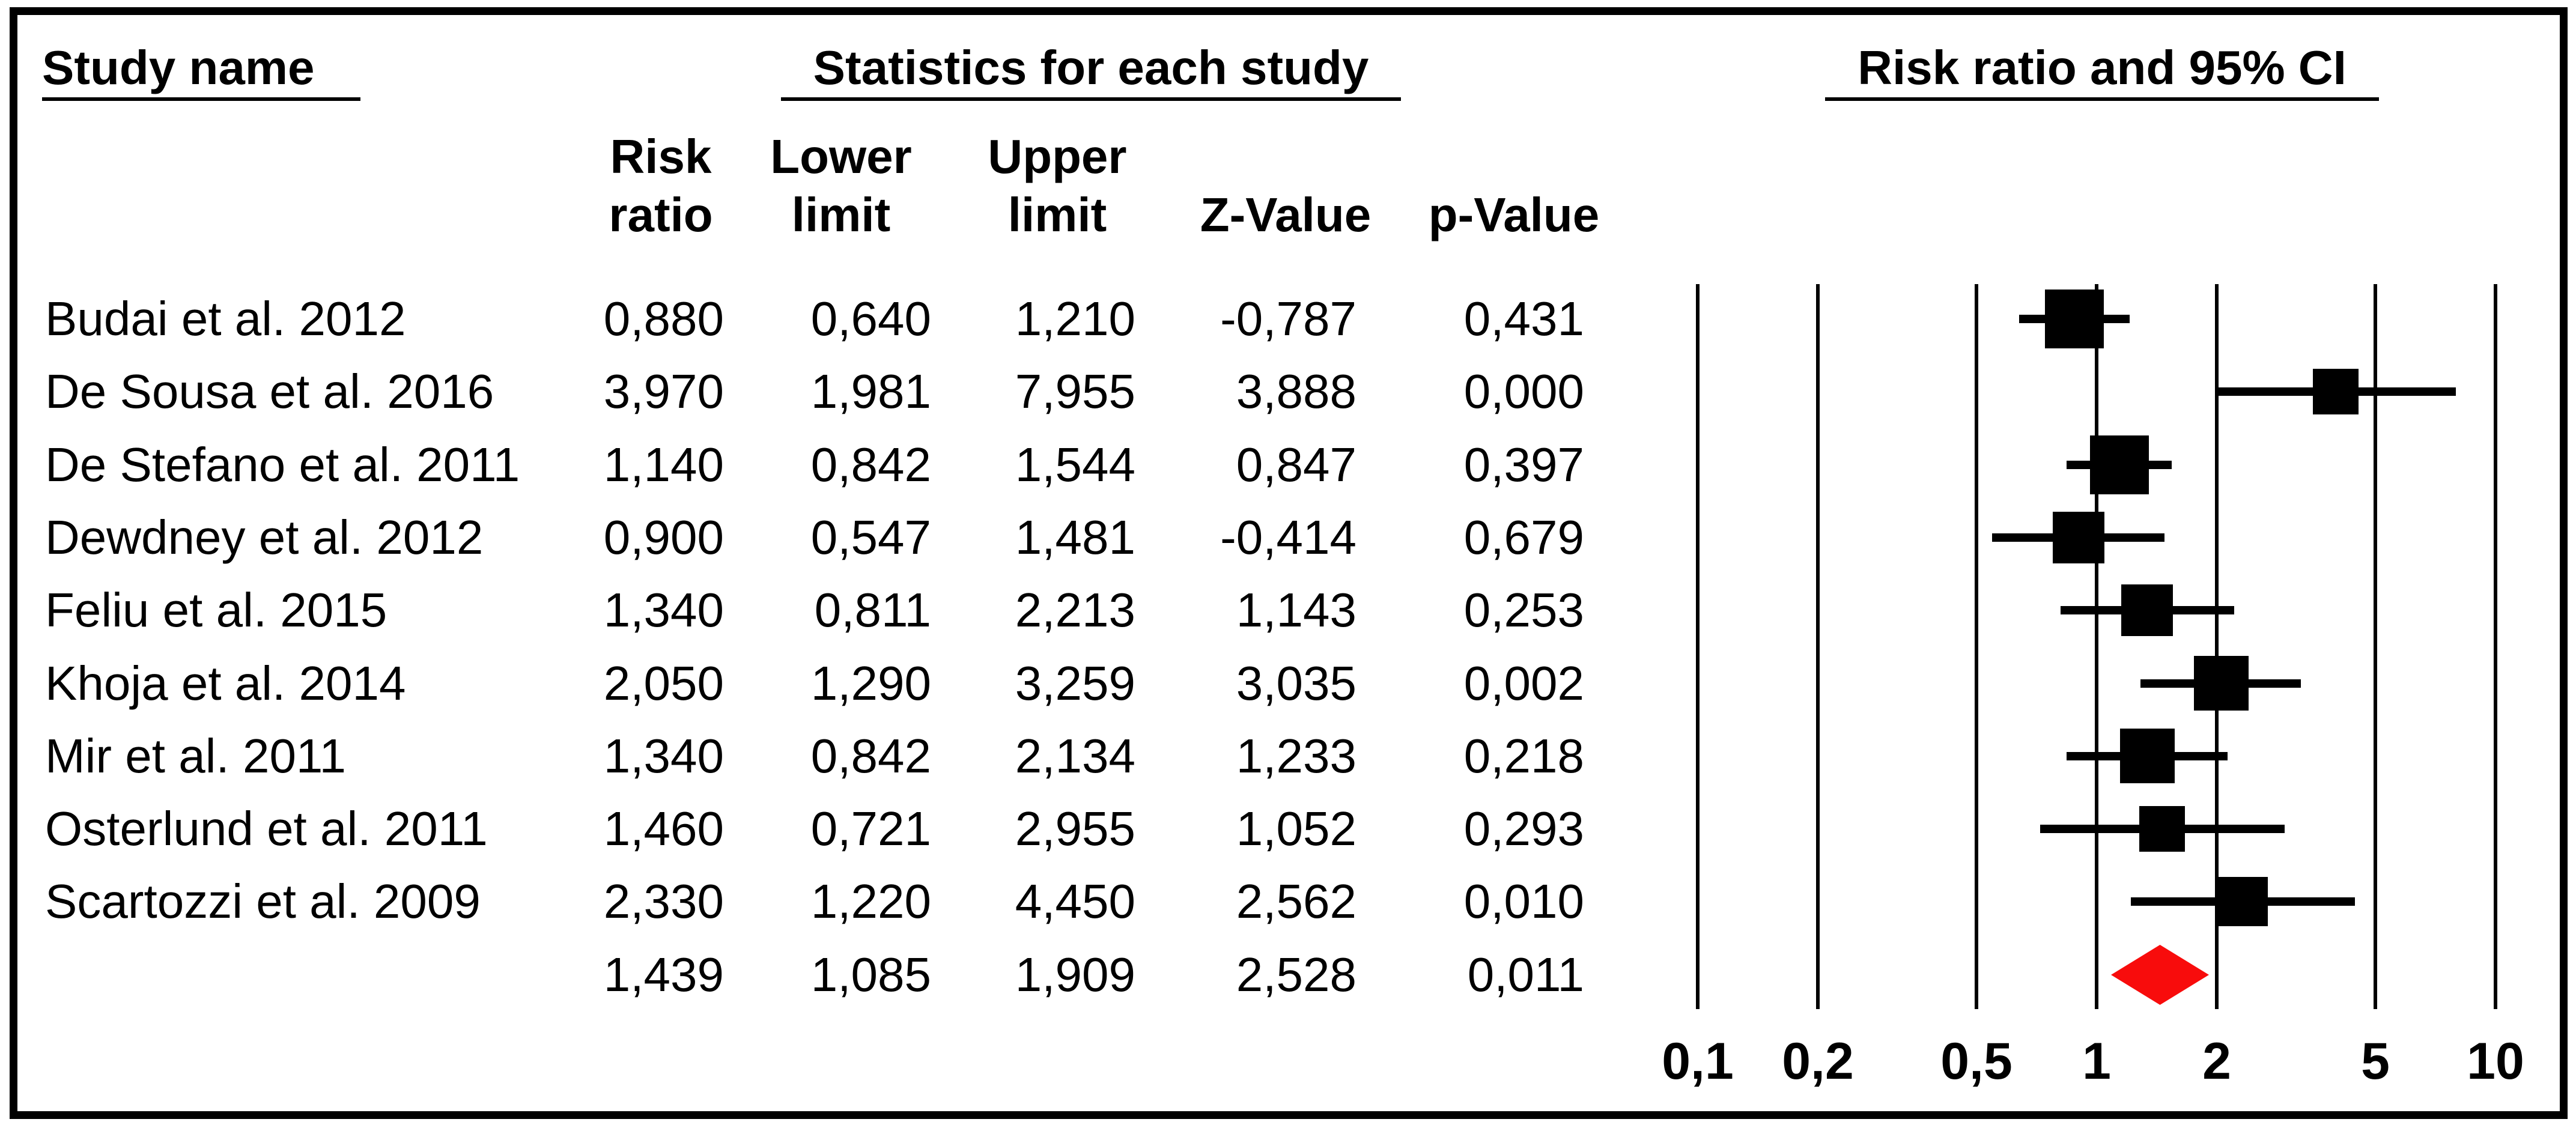 The image size is (2576, 1125). I want to click on stat-value-cell: 3,259, so click(1075, 684).